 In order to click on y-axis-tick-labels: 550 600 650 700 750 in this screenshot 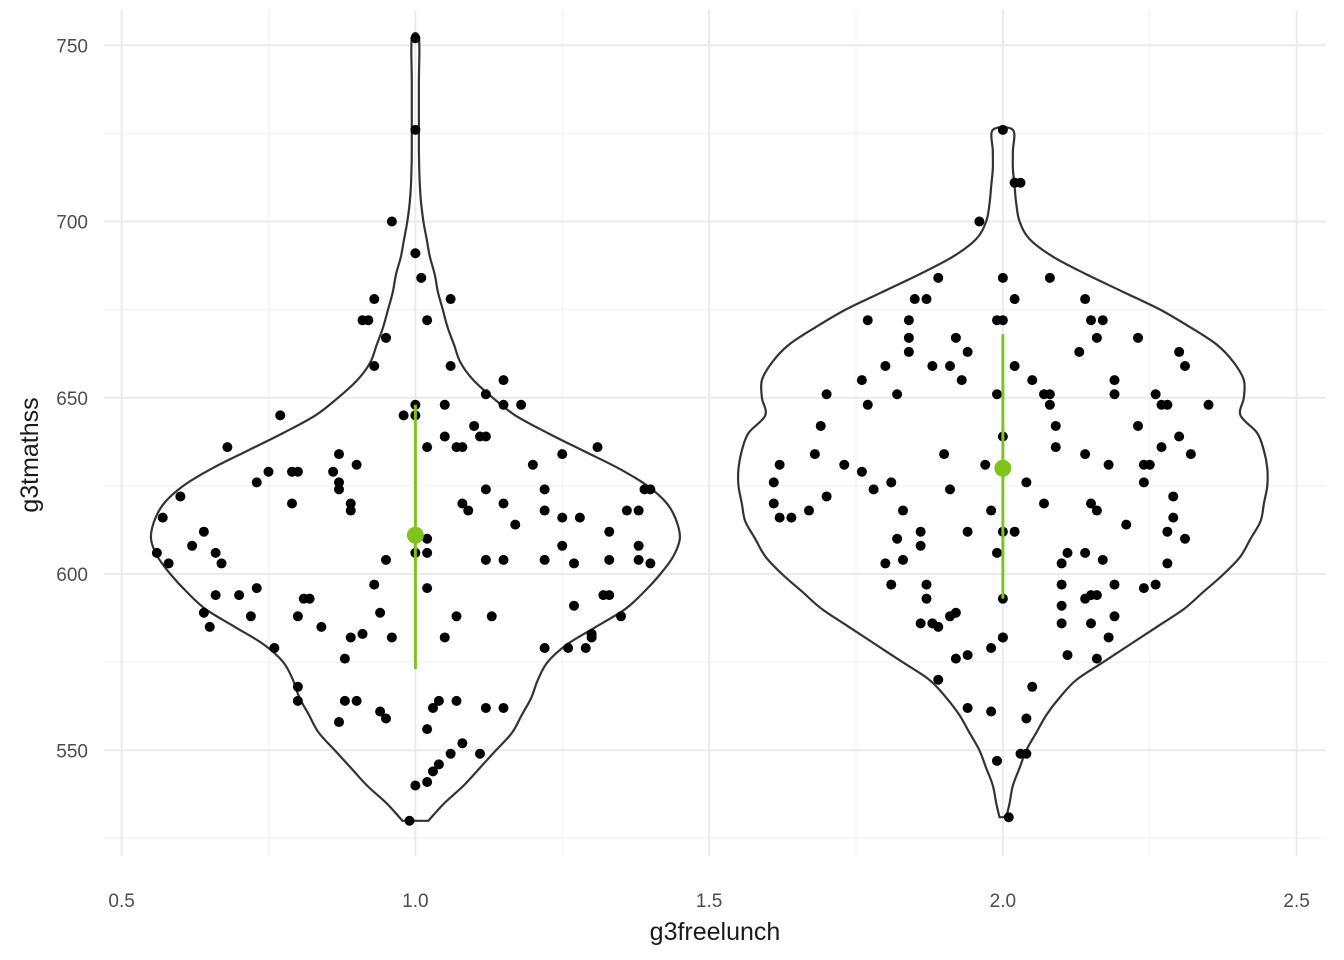, I will do `click(72, 399)`.